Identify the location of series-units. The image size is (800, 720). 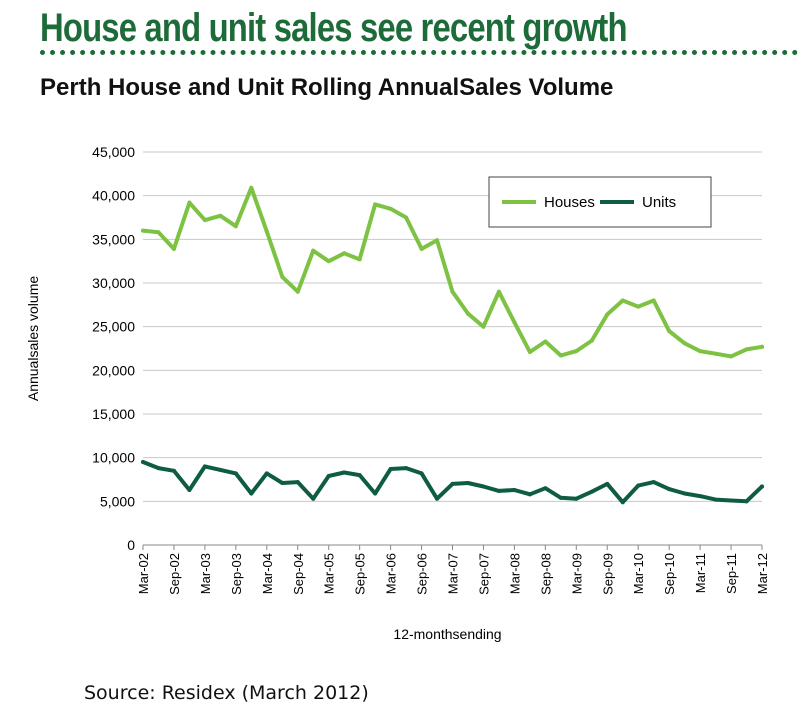
(452, 482).